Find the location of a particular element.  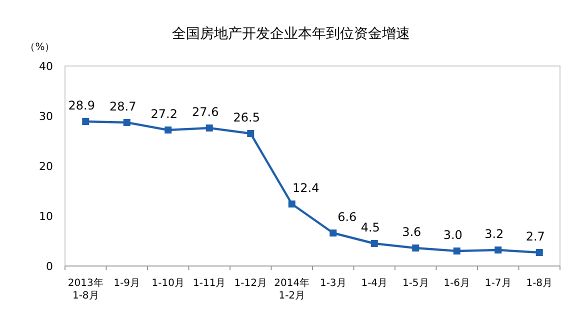

x-tick-label: 1-12月 is located at coordinates (250, 283).